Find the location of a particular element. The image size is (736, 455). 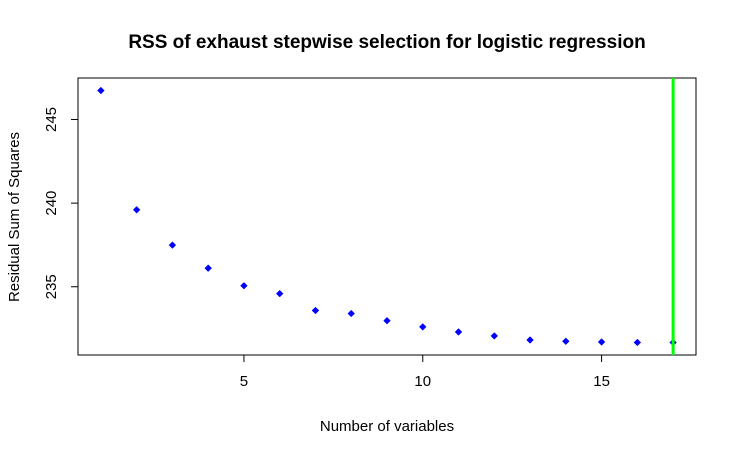

x-tick-label: 5 is located at coordinates (244, 381).